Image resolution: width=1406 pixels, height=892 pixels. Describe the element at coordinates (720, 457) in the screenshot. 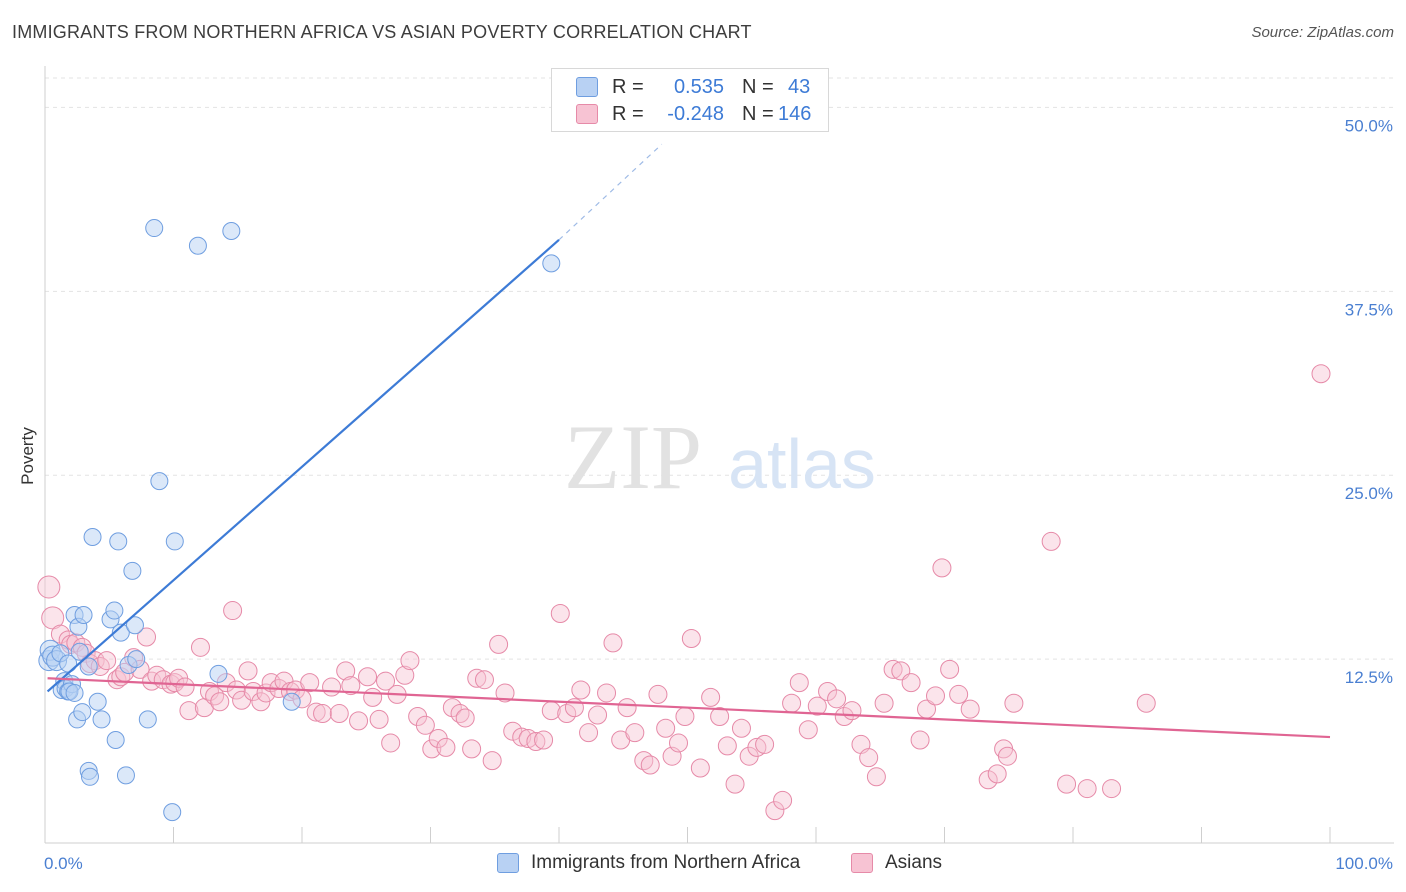

I see `watermark: ZIP atlas` at that location.